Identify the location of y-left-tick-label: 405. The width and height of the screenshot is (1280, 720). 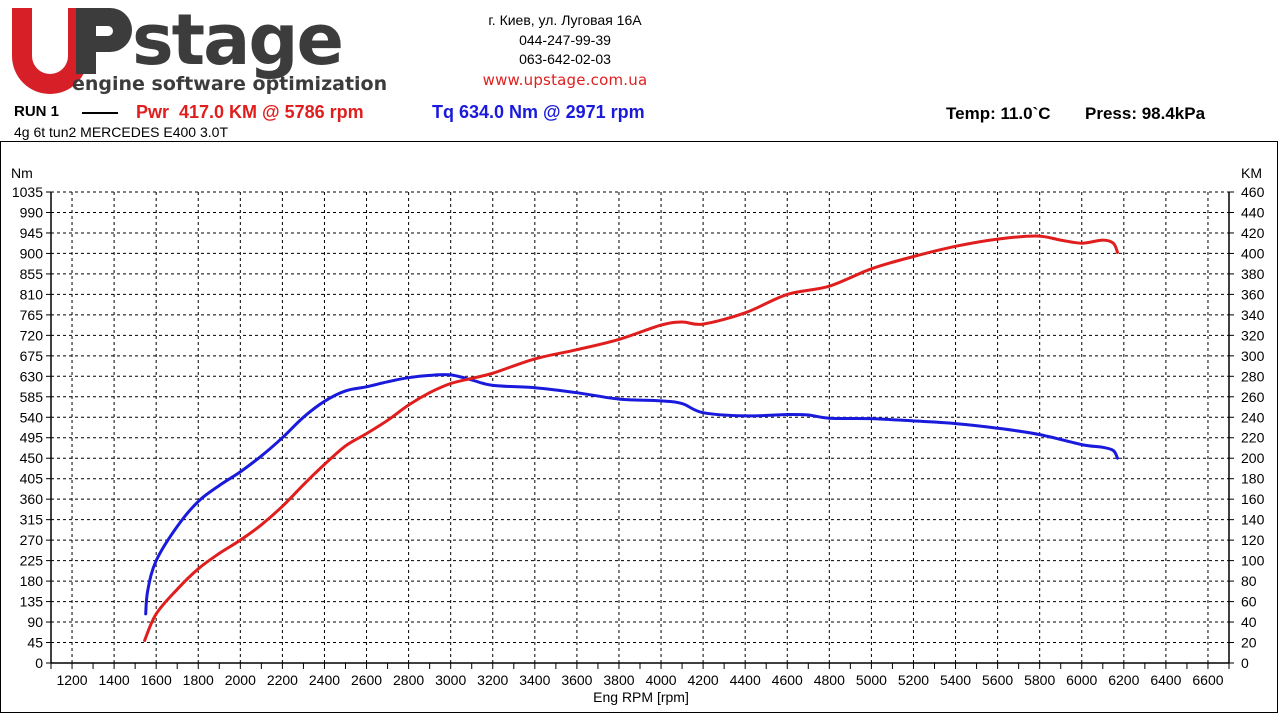
(32, 479).